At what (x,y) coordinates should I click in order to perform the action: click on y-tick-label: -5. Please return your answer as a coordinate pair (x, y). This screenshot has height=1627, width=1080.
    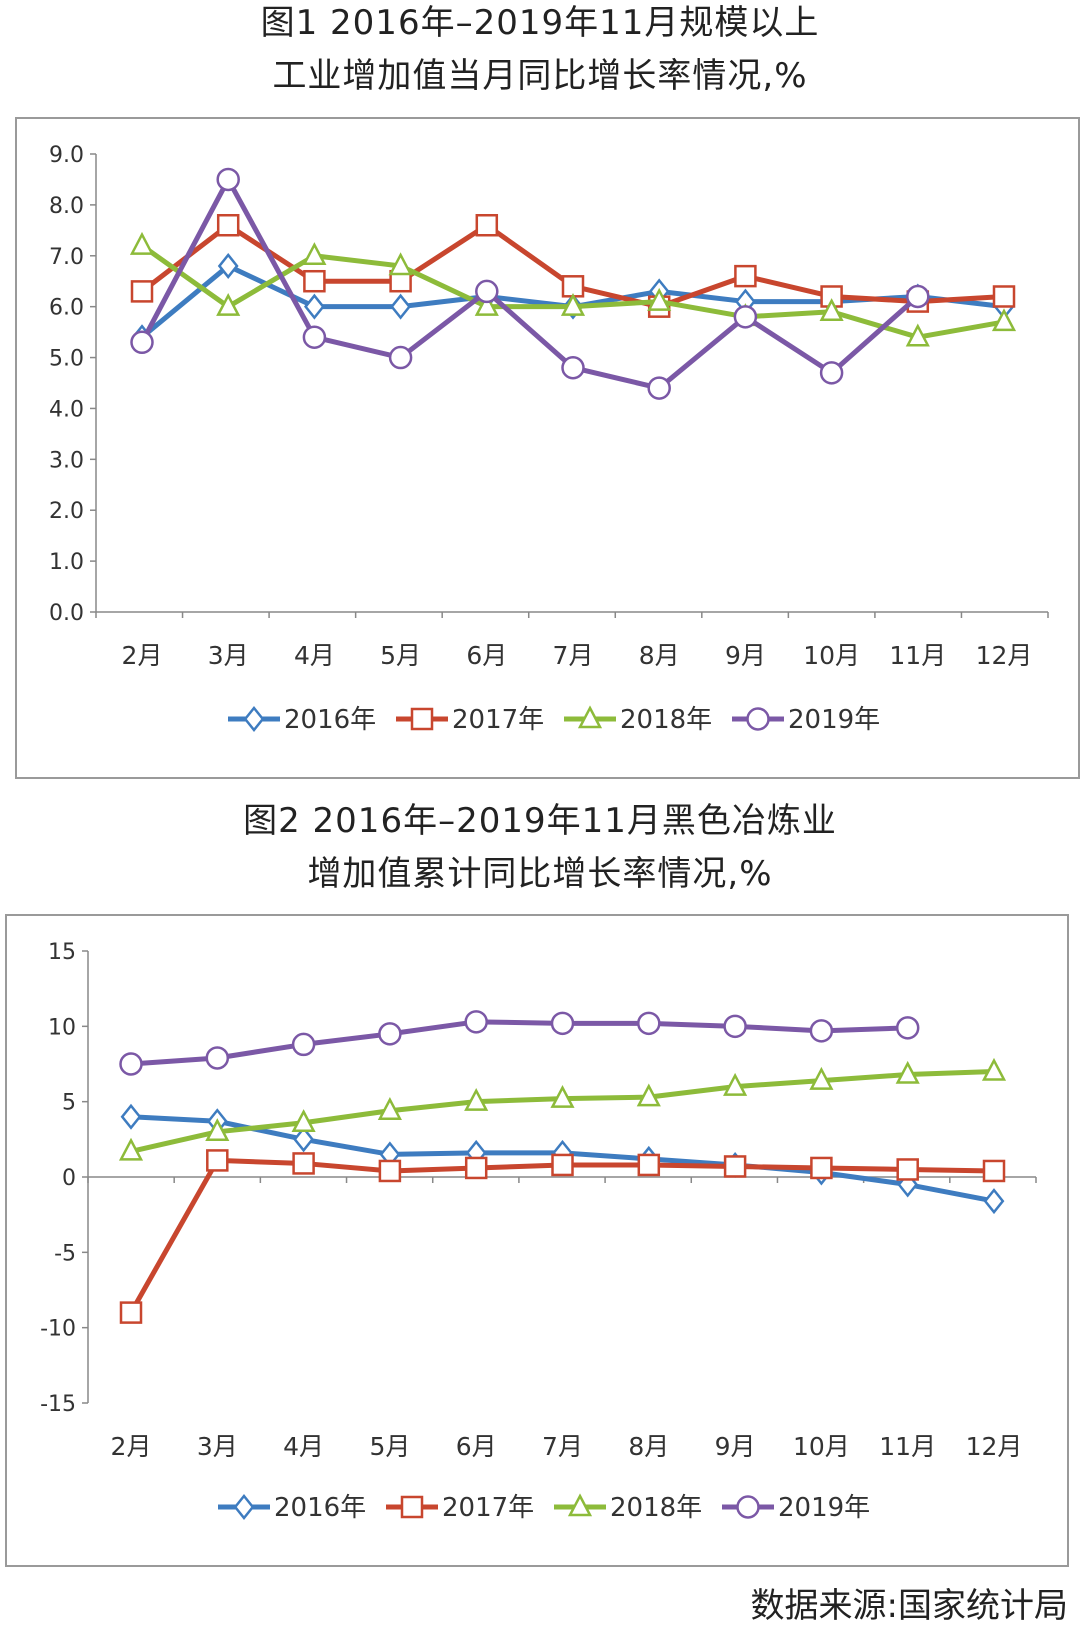
    Looking at the image, I should click on (65, 1253).